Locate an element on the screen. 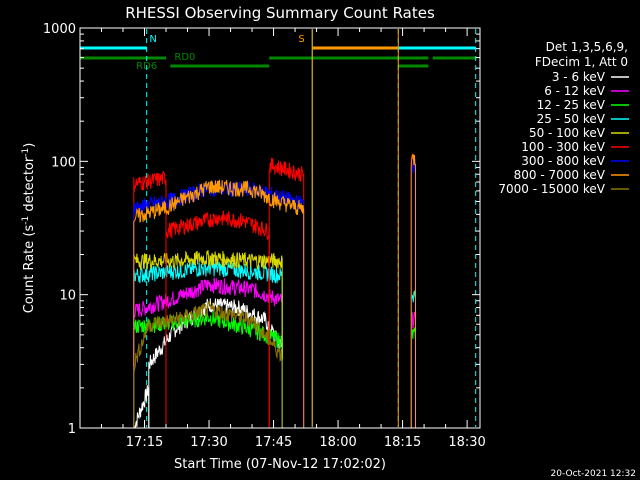 Image resolution: width=640 pixels, height=480 pixels. x-tick-label: 17:15 is located at coordinates (144, 442).